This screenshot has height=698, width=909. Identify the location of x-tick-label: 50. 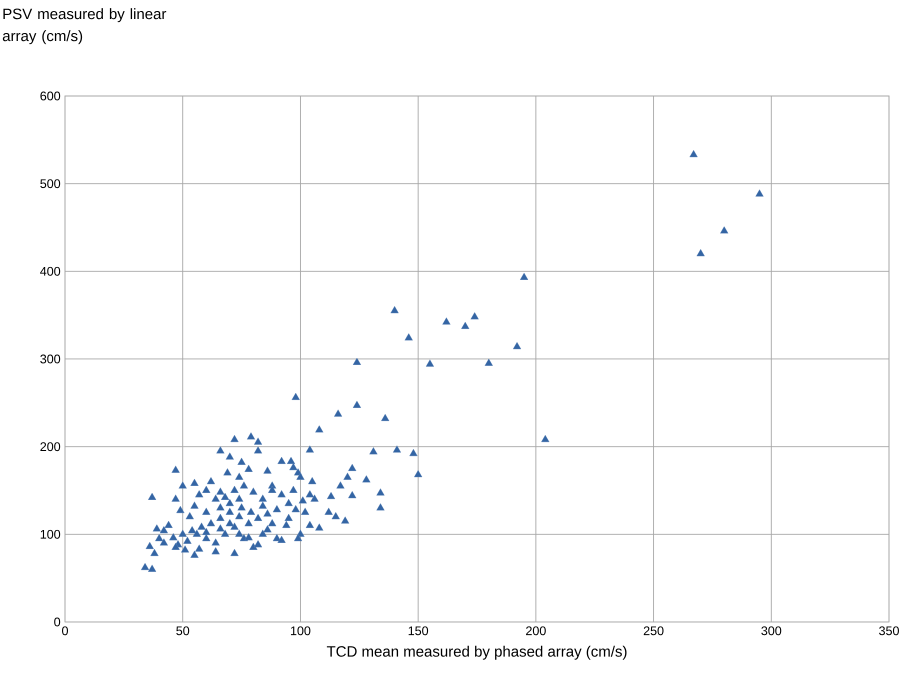
(183, 631).